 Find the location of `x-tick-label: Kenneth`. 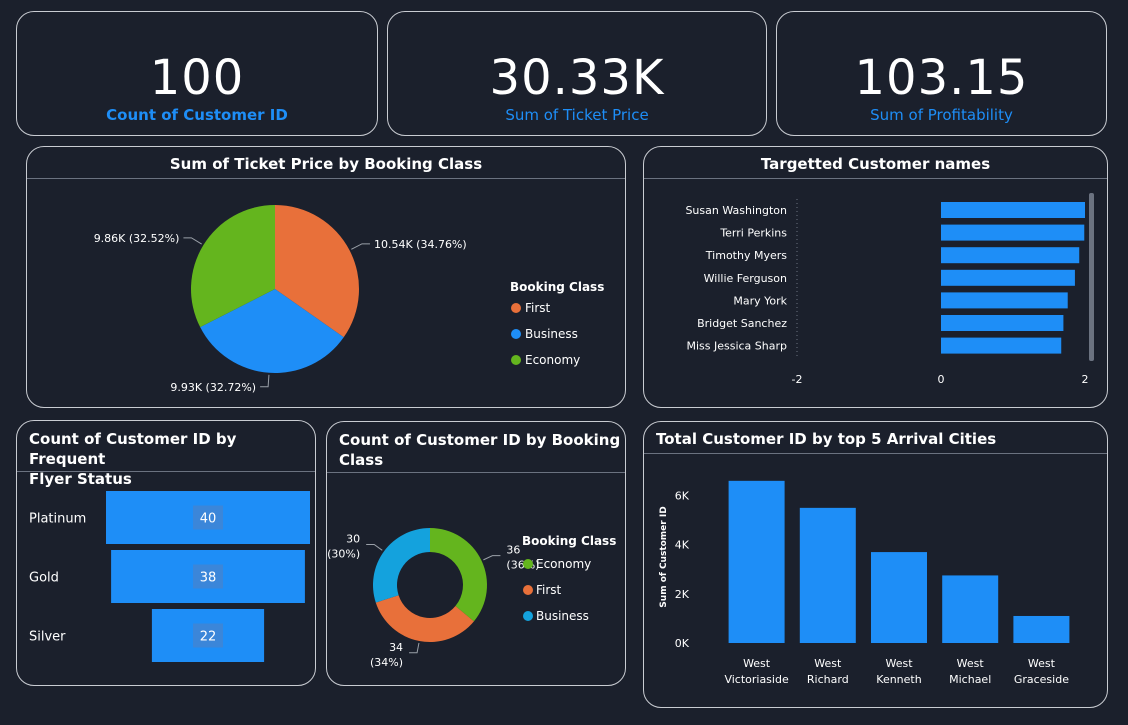

x-tick-label: Kenneth is located at coordinates (898, 679).